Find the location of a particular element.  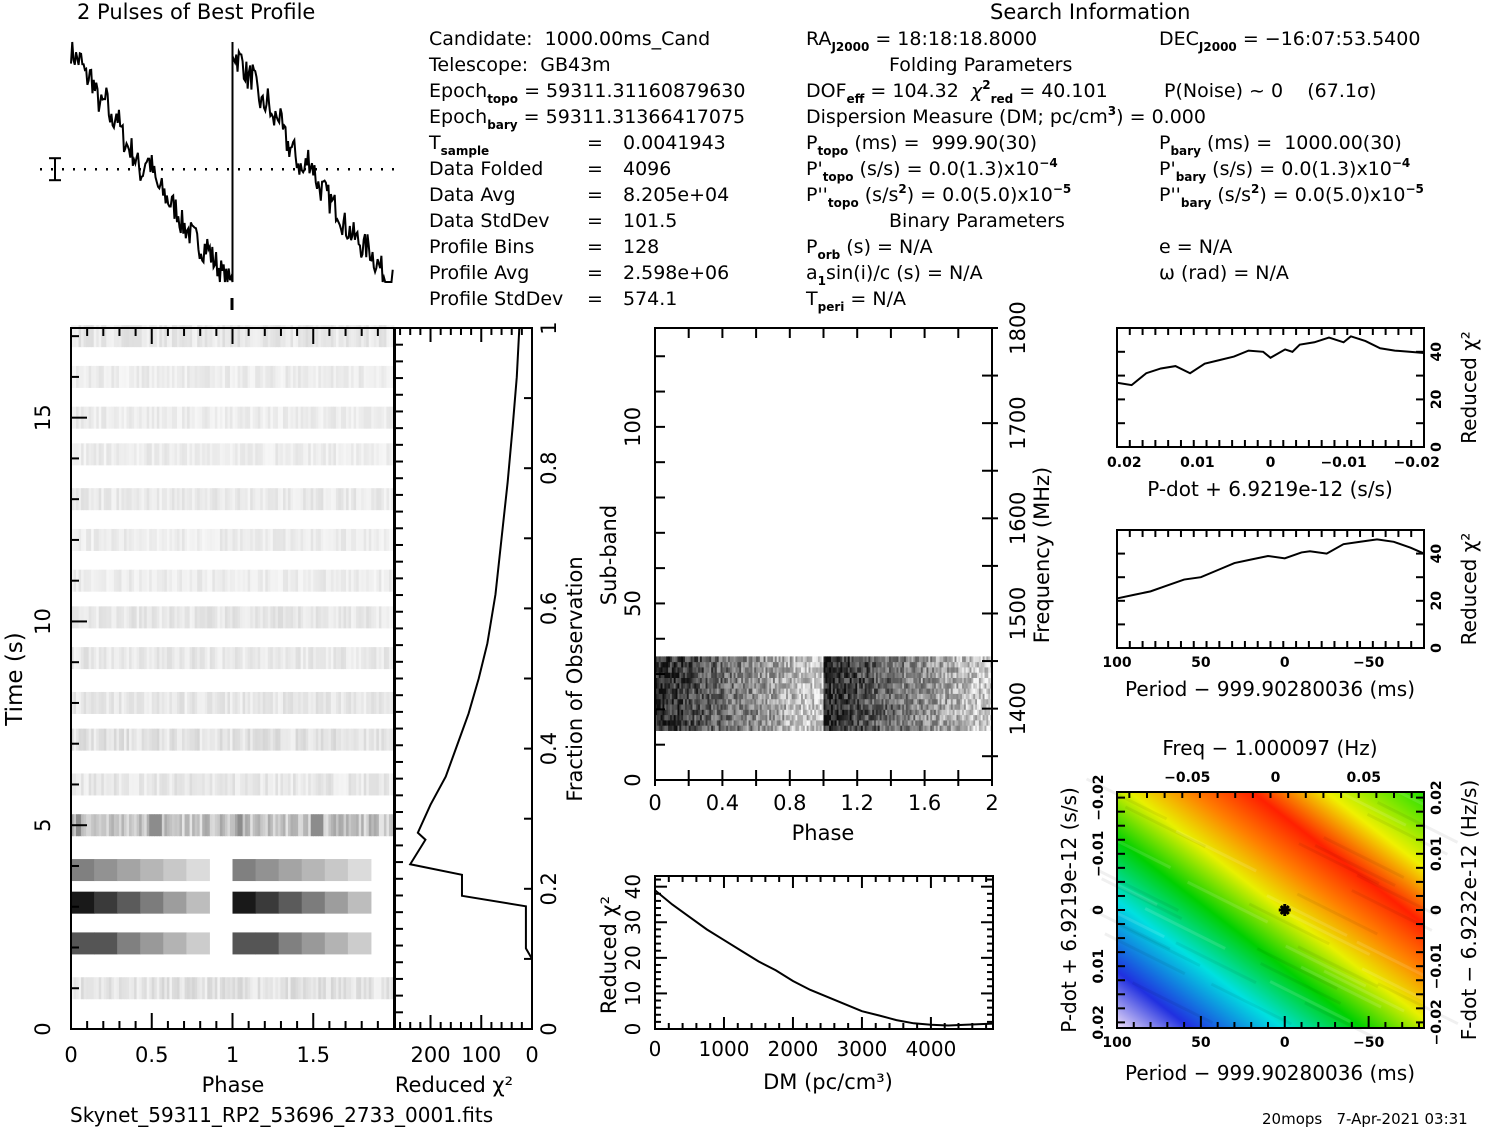

y-tick-label: 0.2 is located at coordinates (549, 888).